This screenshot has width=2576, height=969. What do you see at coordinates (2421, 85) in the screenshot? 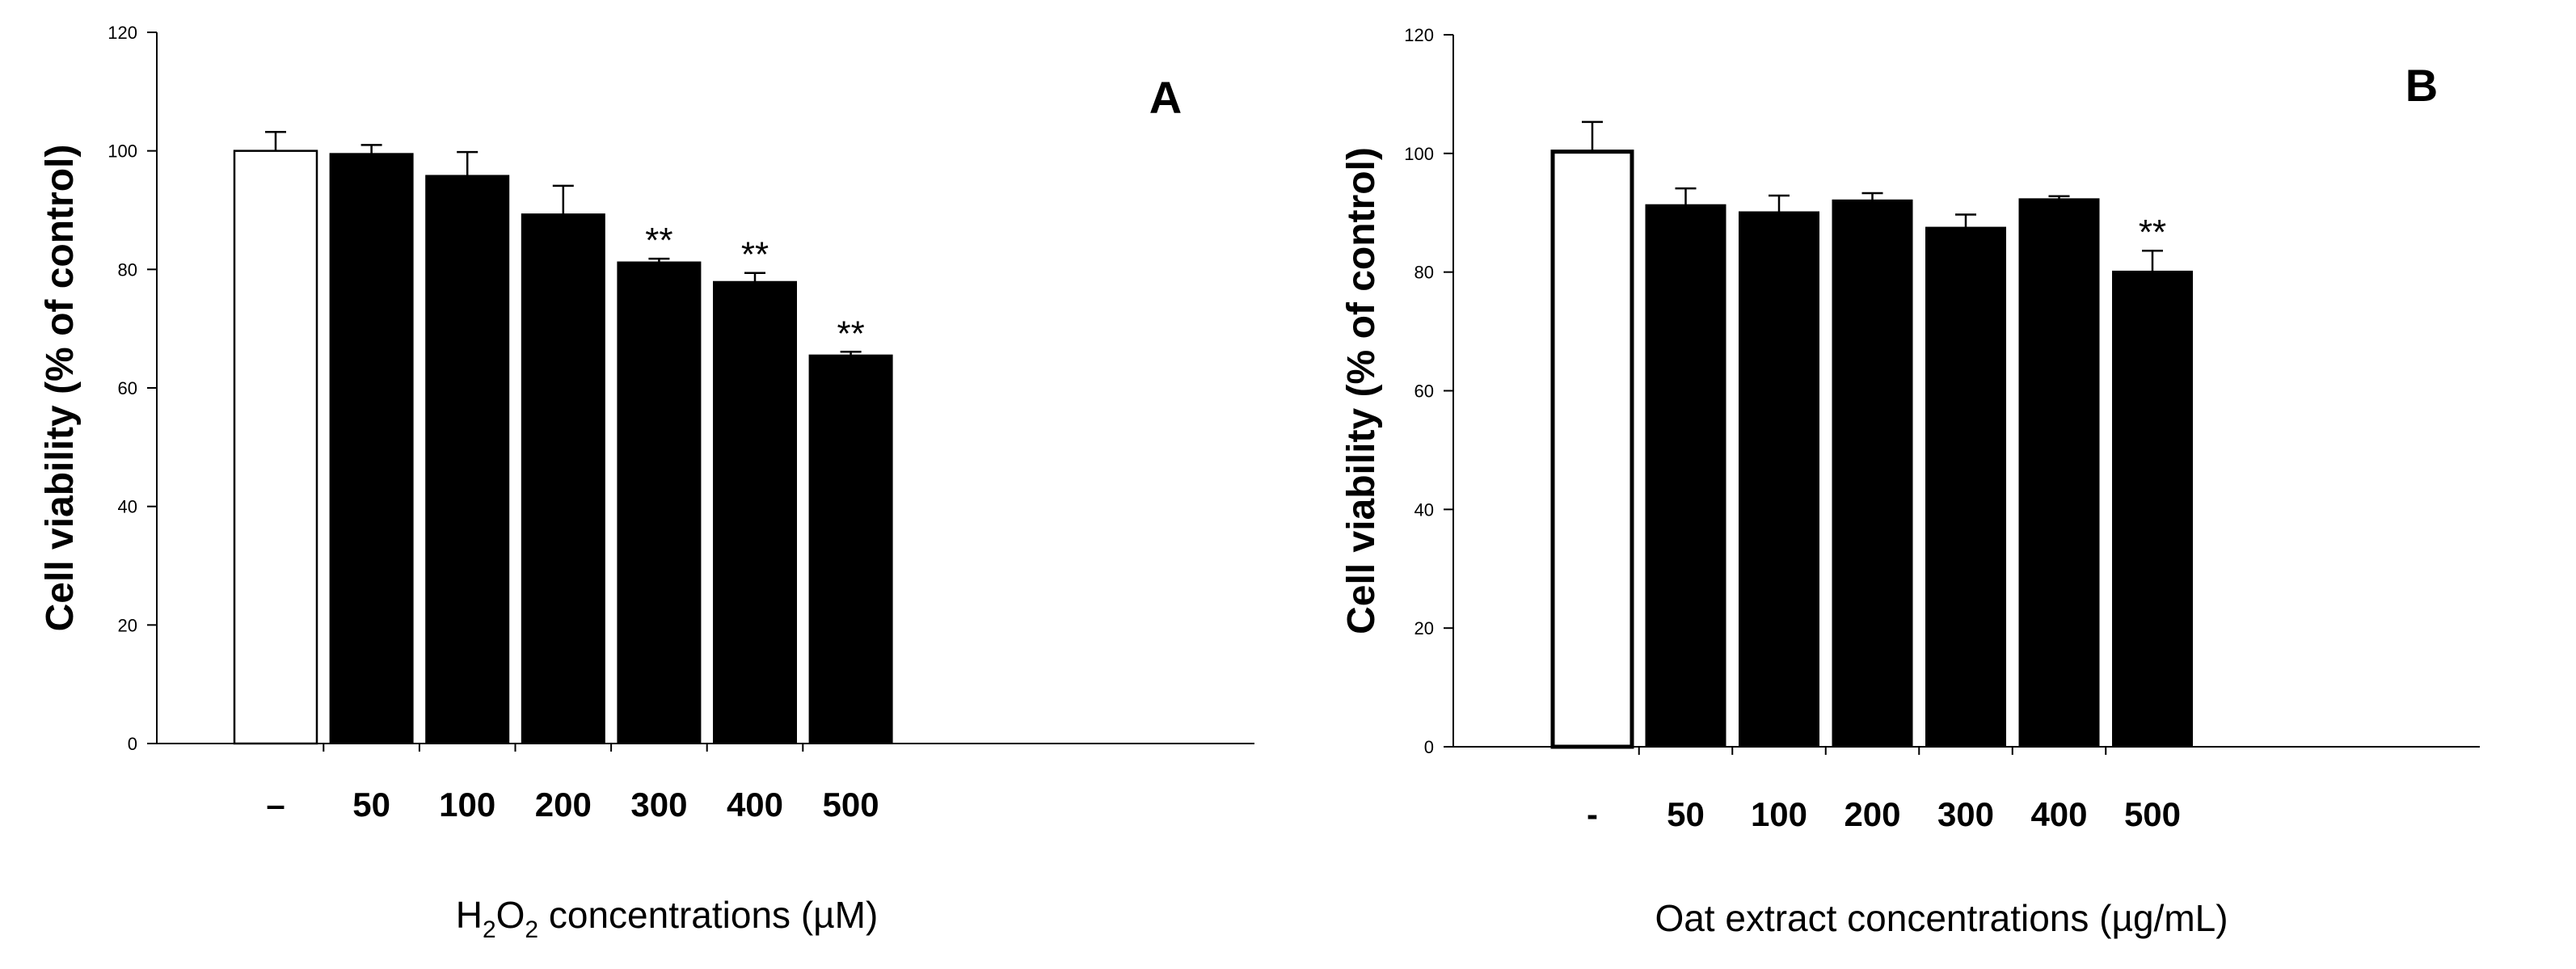
I see `chart1-panel-label: B` at bounding box center [2421, 85].